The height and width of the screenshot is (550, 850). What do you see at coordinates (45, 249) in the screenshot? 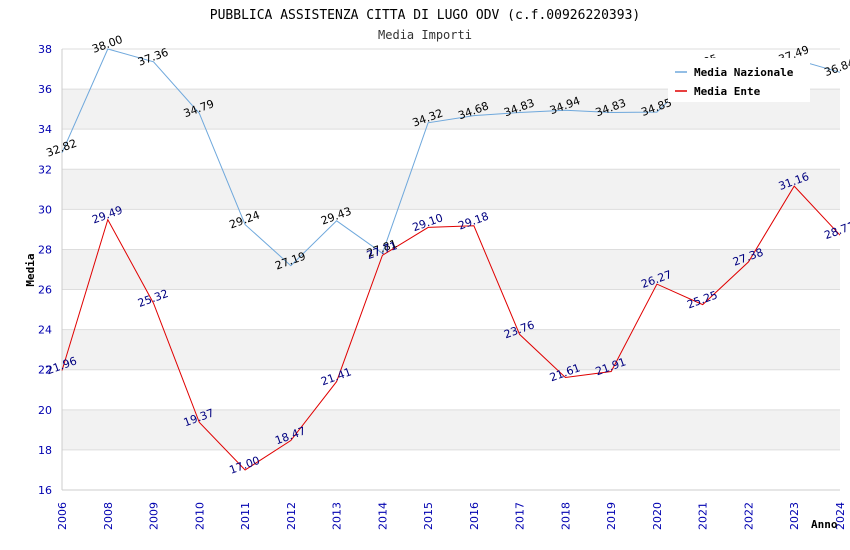
I see `y-tick-label: 28` at bounding box center [45, 249].